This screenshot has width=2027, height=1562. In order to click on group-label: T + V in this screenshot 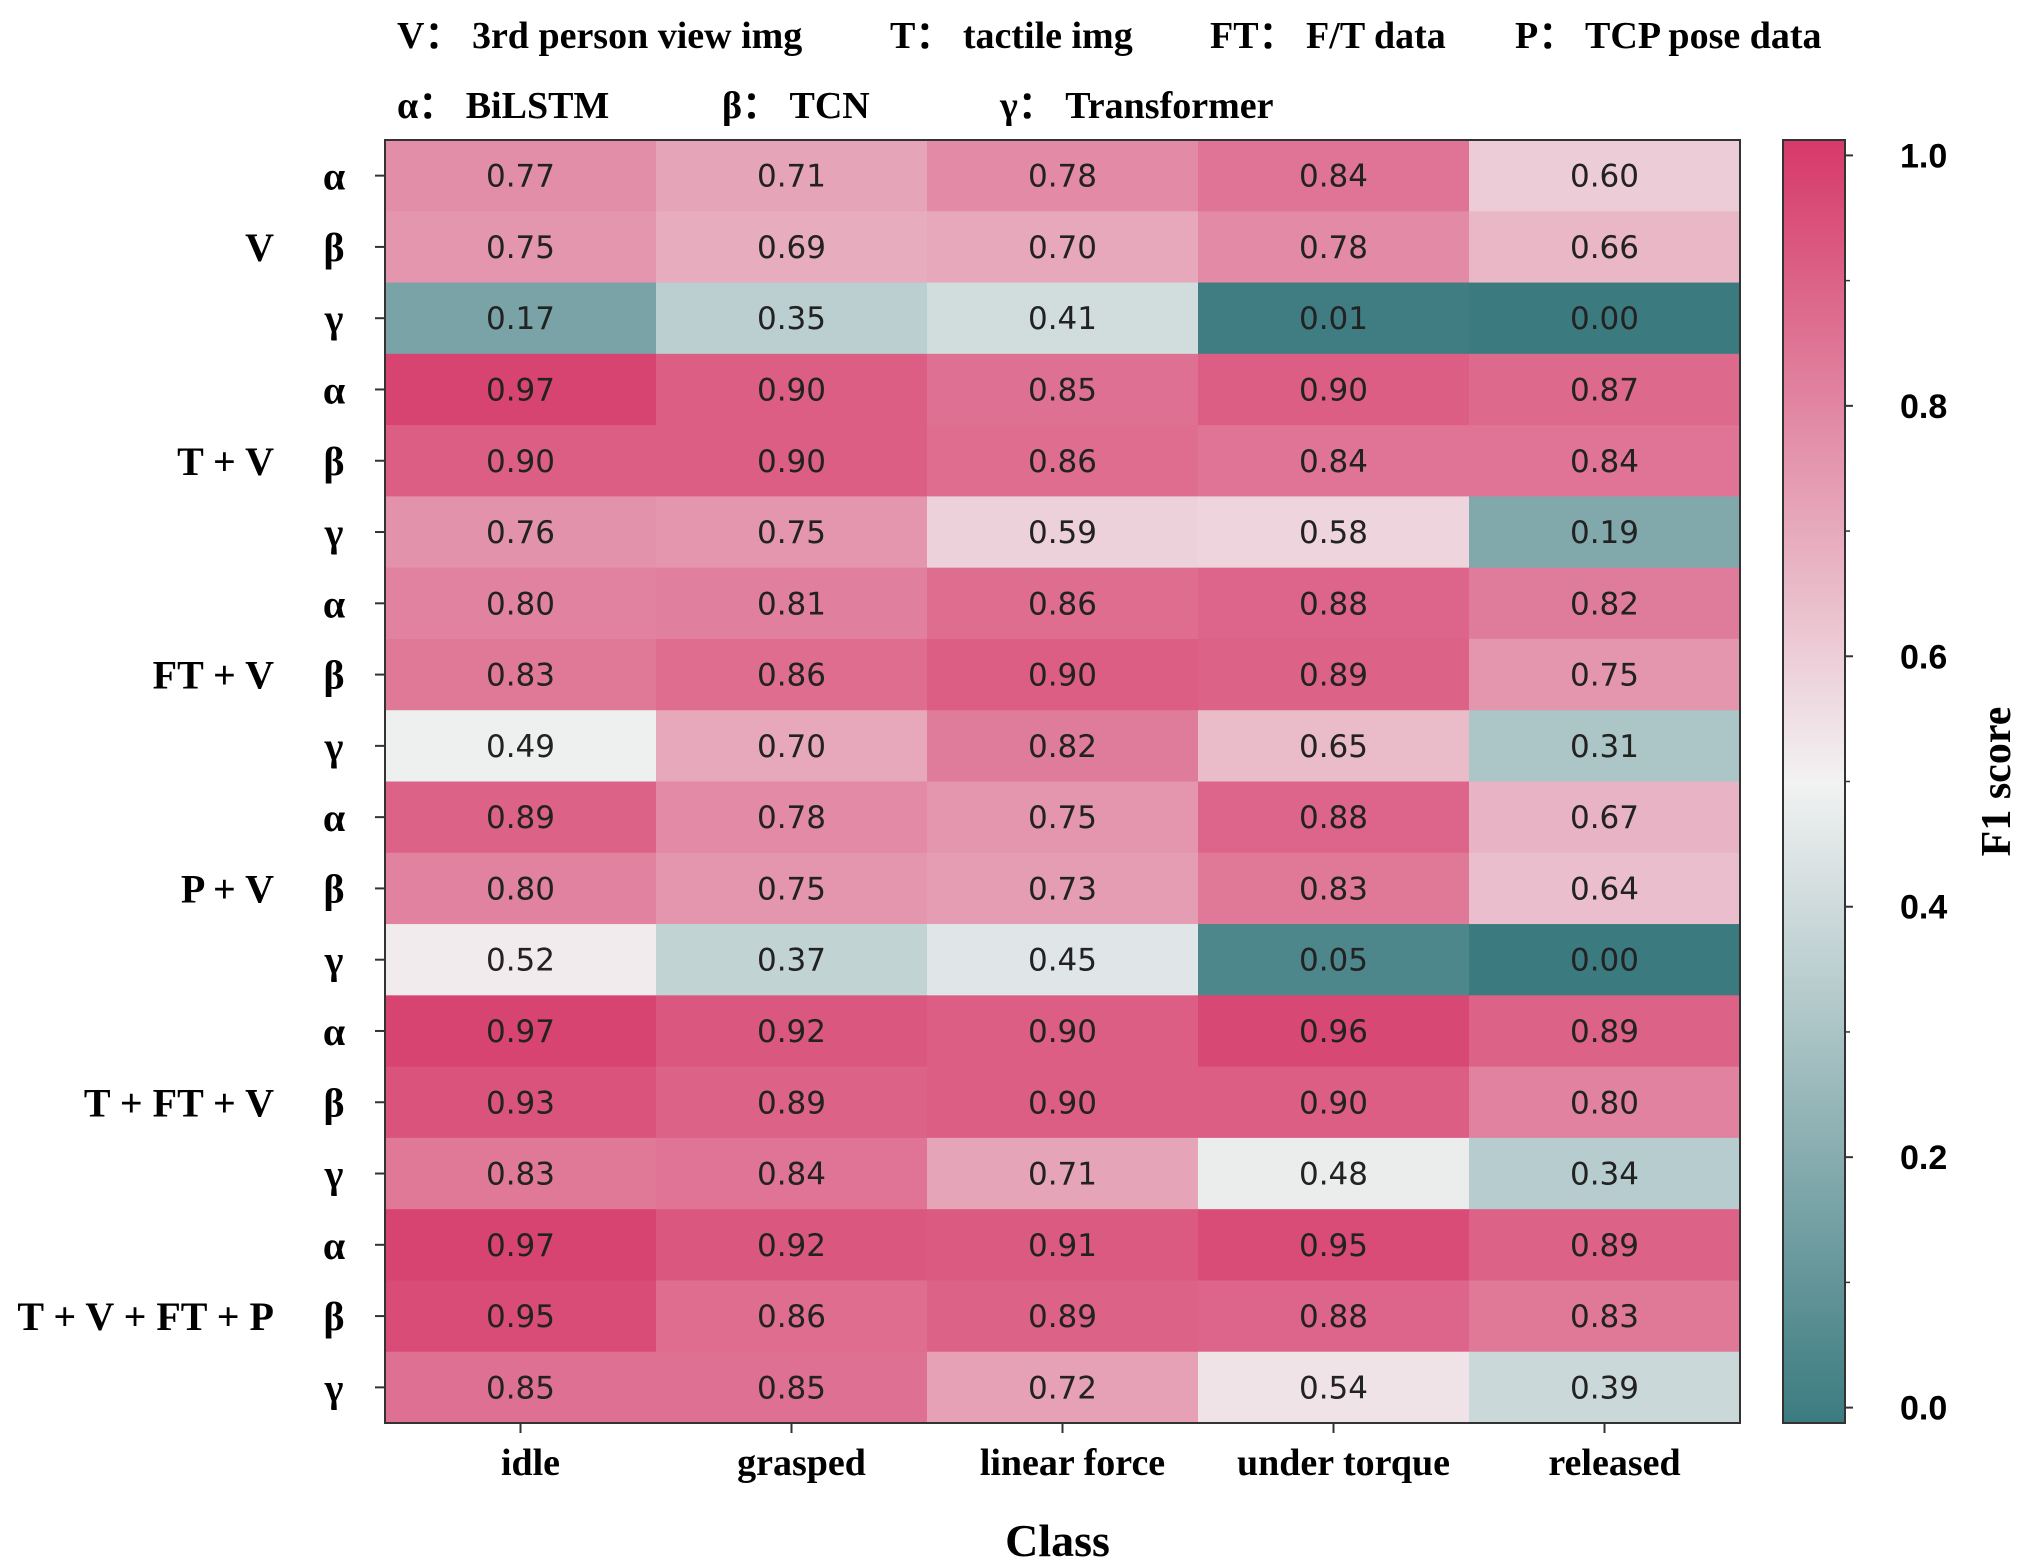, I will do `click(225, 461)`.